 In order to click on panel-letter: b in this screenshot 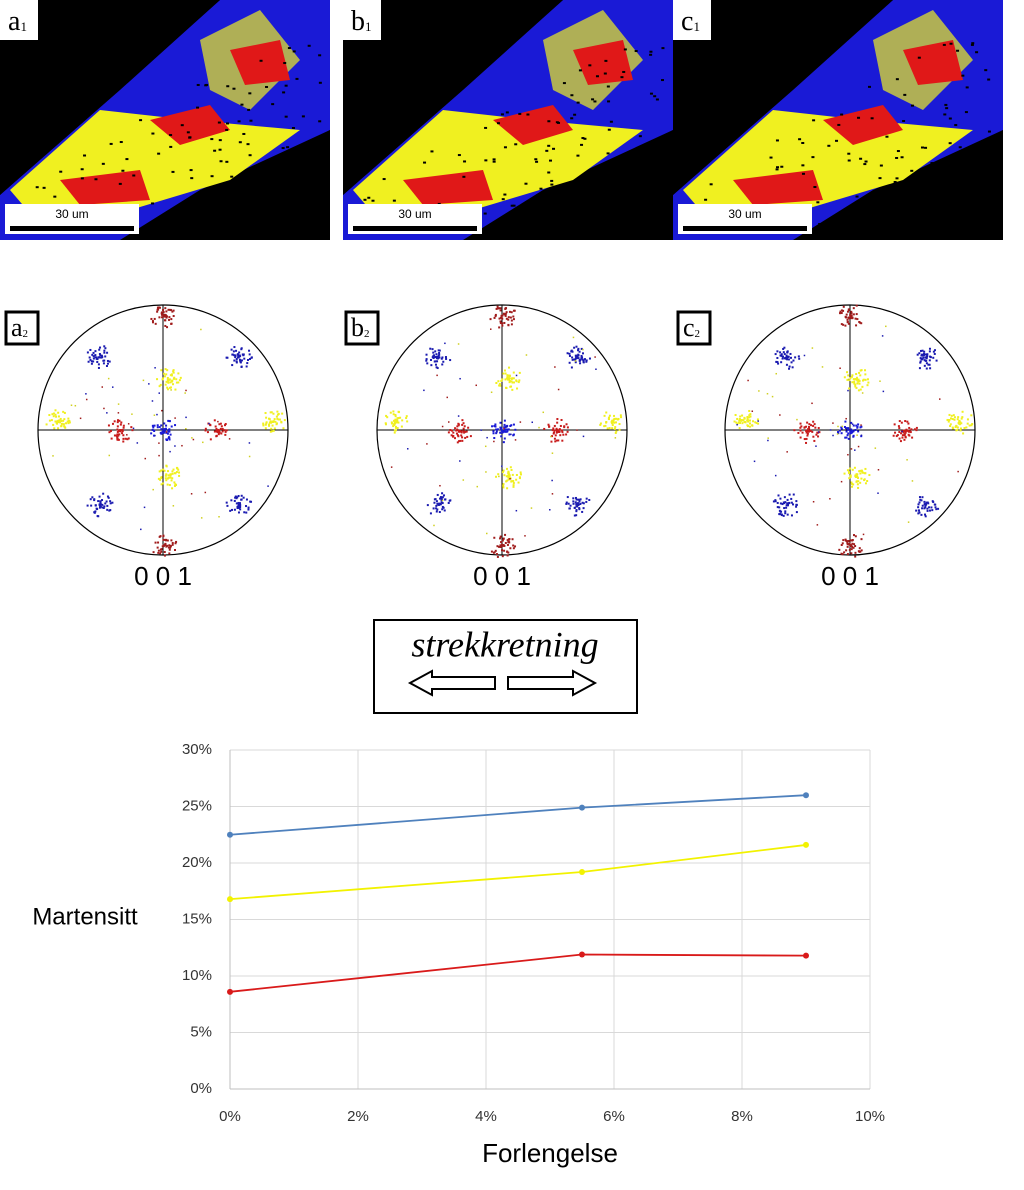, I will do `click(357, 327)`.